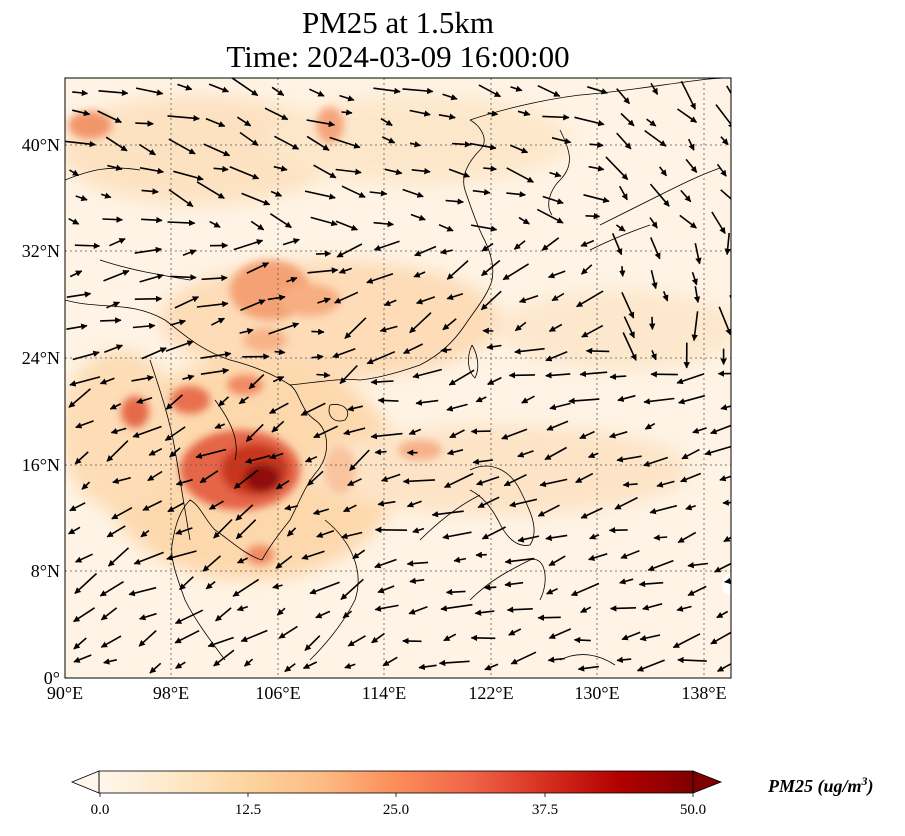 This screenshot has height=836, width=905. I want to click on map-subtitle-time: Time: 2024-03-09 16:00:00, so click(398, 56).